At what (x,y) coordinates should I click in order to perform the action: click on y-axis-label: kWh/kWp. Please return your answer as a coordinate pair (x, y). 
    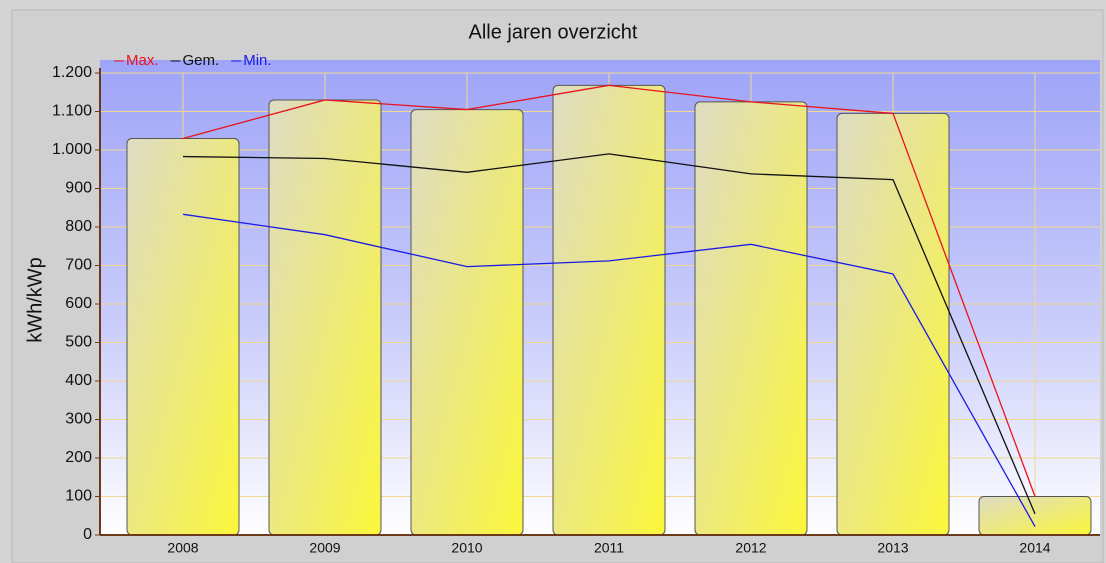
    Looking at the image, I should click on (35, 300).